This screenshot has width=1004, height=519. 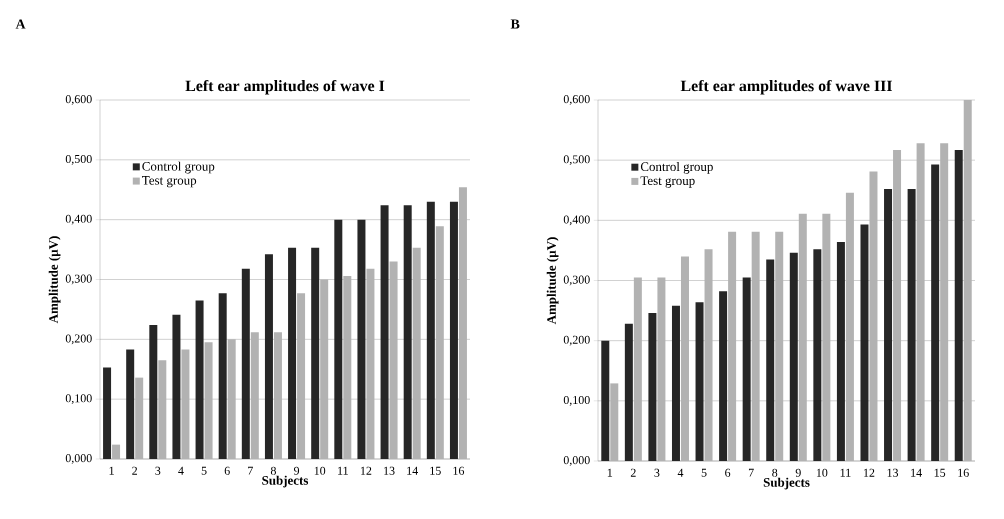 I want to click on y-tick-label: 0,300, so click(x=576, y=280).